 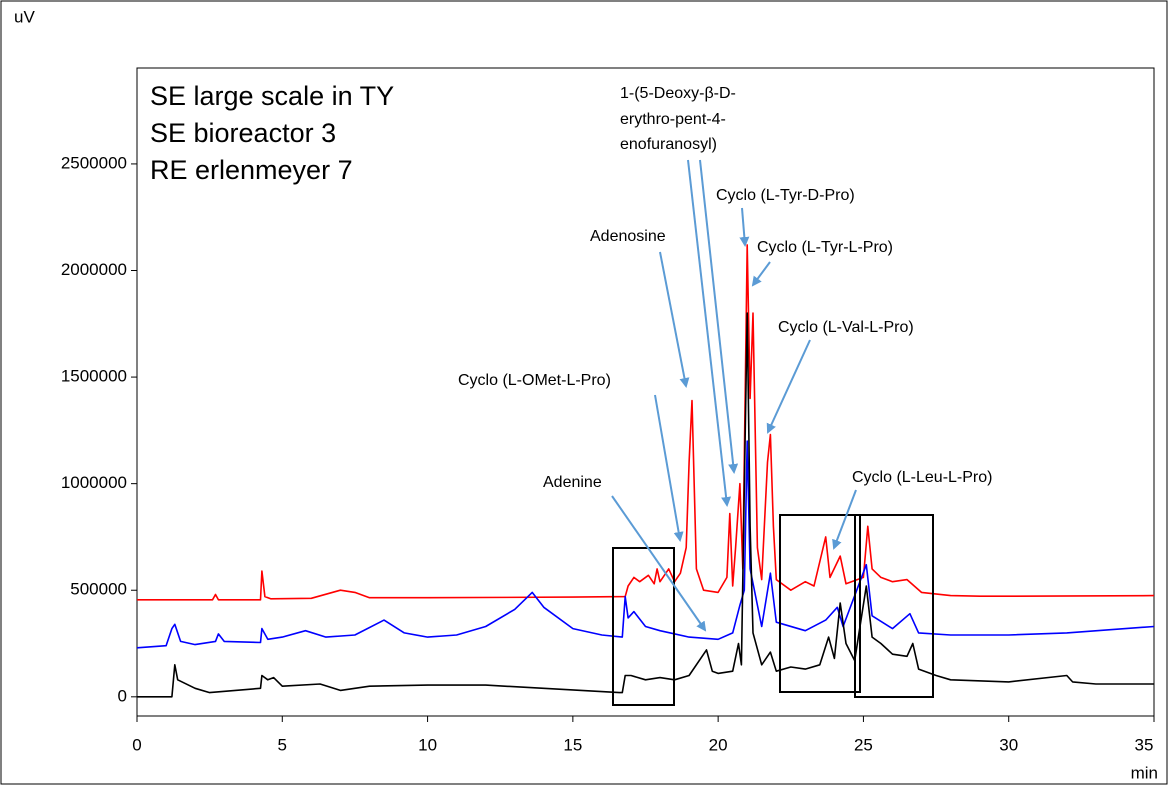 I want to click on x-tick-label: 20, so click(x=718, y=744).